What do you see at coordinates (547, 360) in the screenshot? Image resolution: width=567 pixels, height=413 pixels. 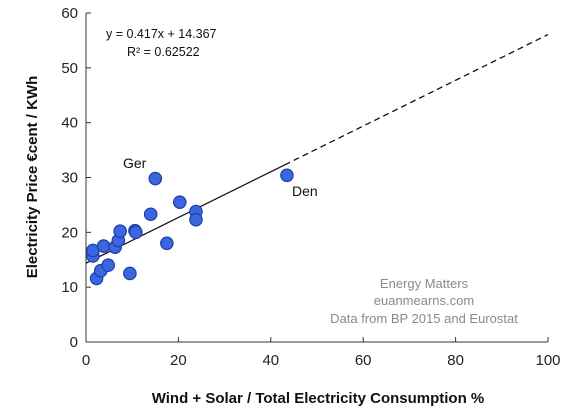 I see `x-tick-label: 100` at bounding box center [547, 360].